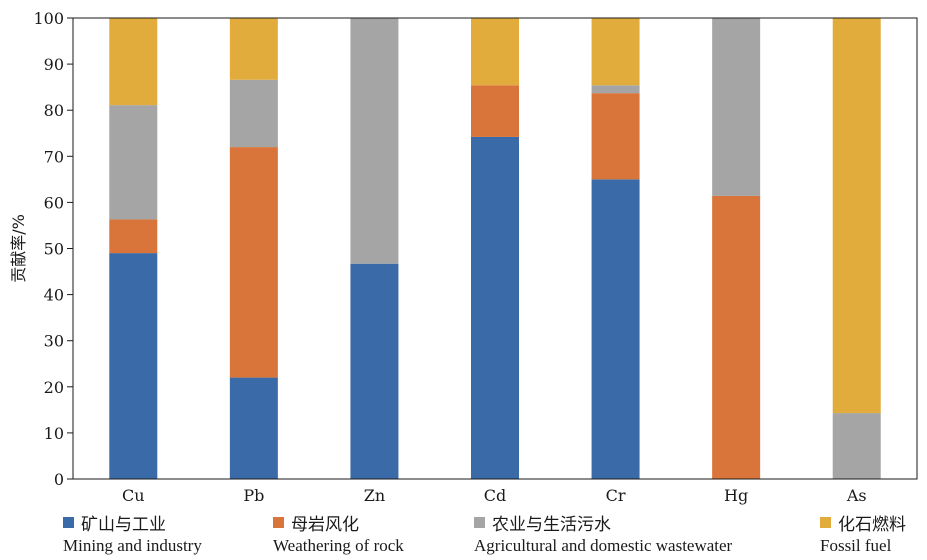  Describe the element at coordinates (856, 446) in the screenshot. I see `bar-segment-agri-As` at that location.